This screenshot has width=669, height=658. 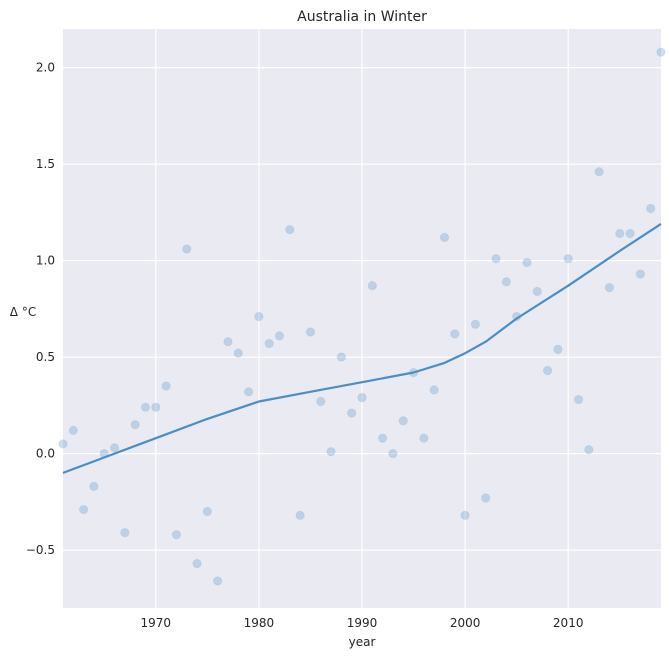 What do you see at coordinates (362, 623) in the screenshot?
I see `x-tick-label: 1990` at bounding box center [362, 623].